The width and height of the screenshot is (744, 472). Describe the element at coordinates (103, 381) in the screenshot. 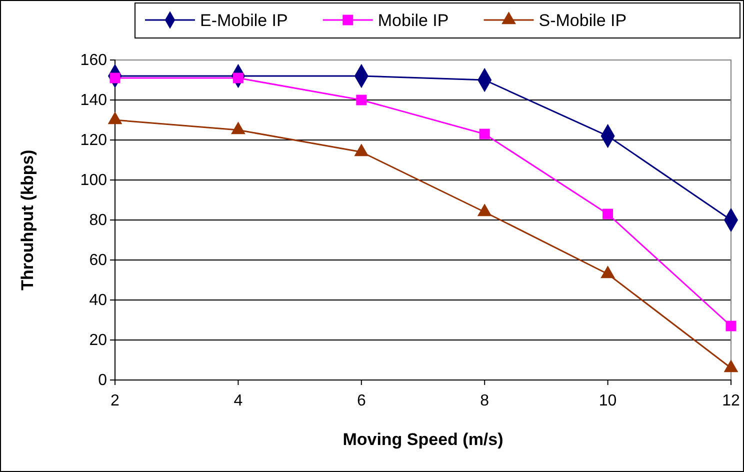

I see `y-tick-label: 0` at that location.